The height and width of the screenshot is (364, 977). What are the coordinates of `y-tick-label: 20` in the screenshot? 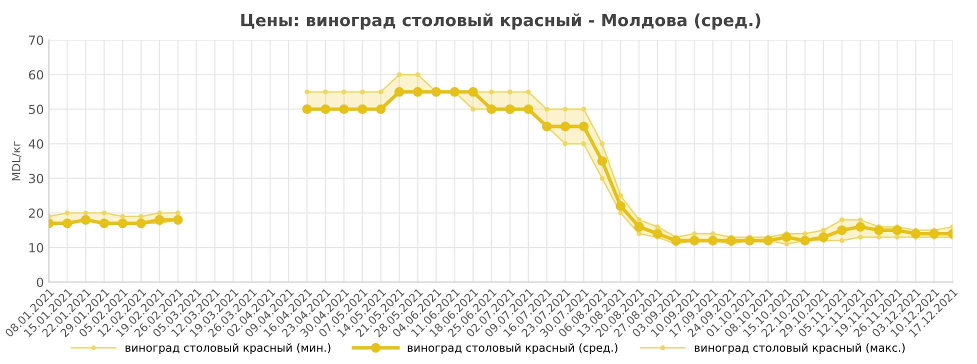 It's located at (36, 213).